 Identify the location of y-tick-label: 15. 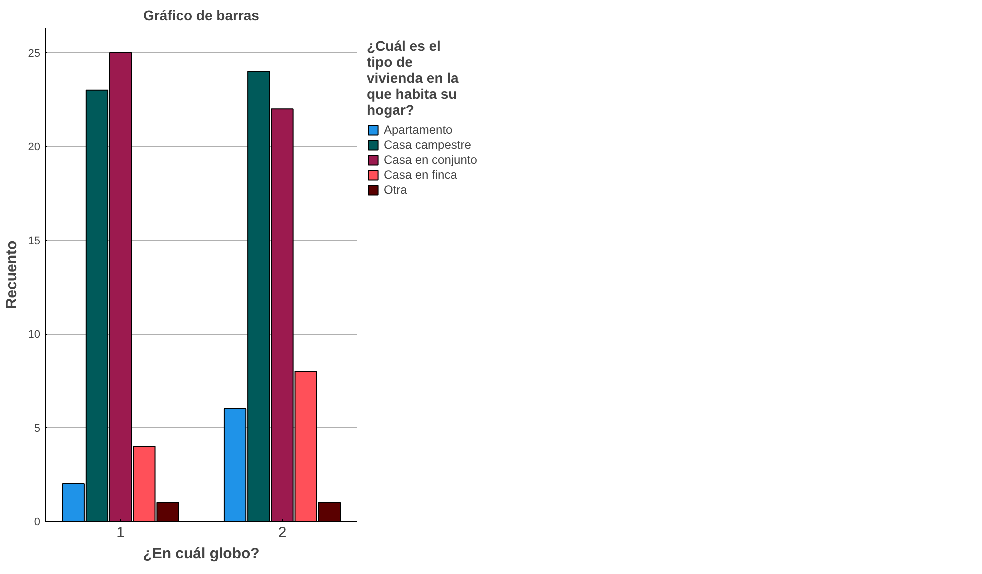
(34, 241).